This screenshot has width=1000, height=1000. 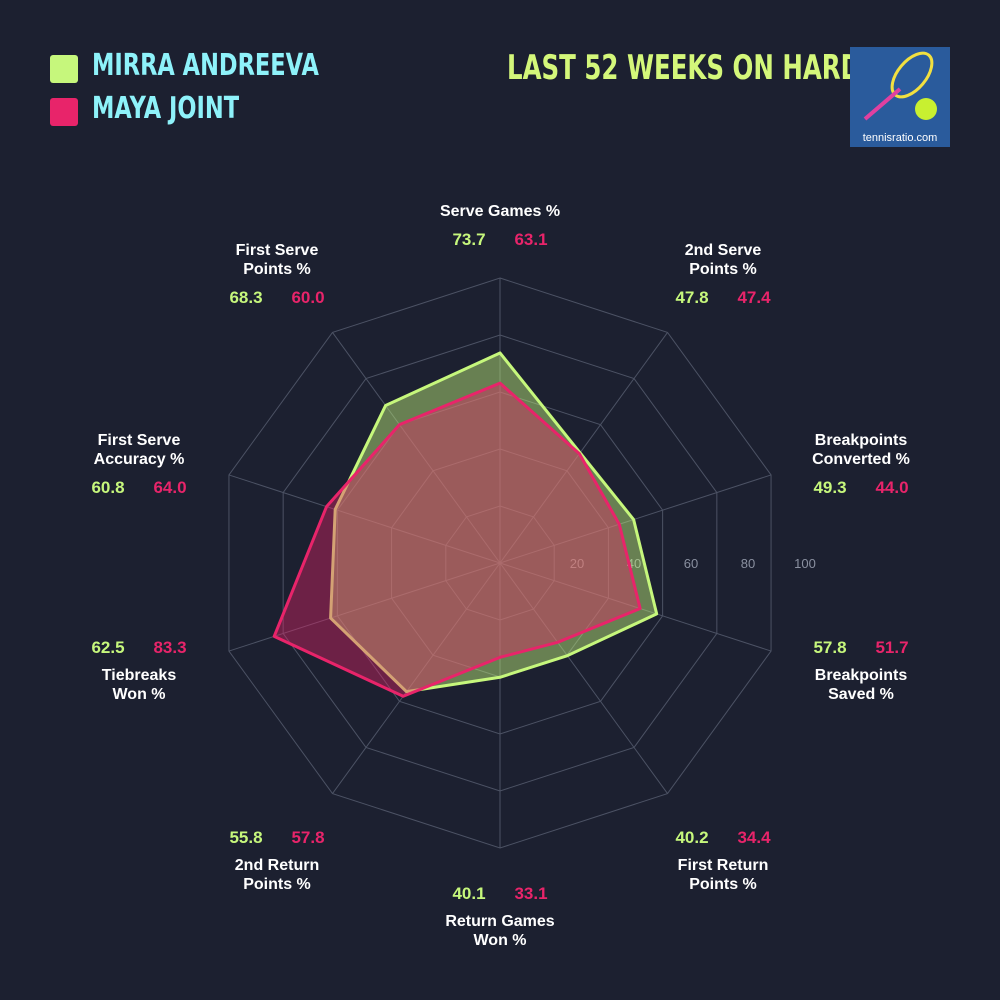 I want to click on value-label: 83.3, so click(x=170, y=647).